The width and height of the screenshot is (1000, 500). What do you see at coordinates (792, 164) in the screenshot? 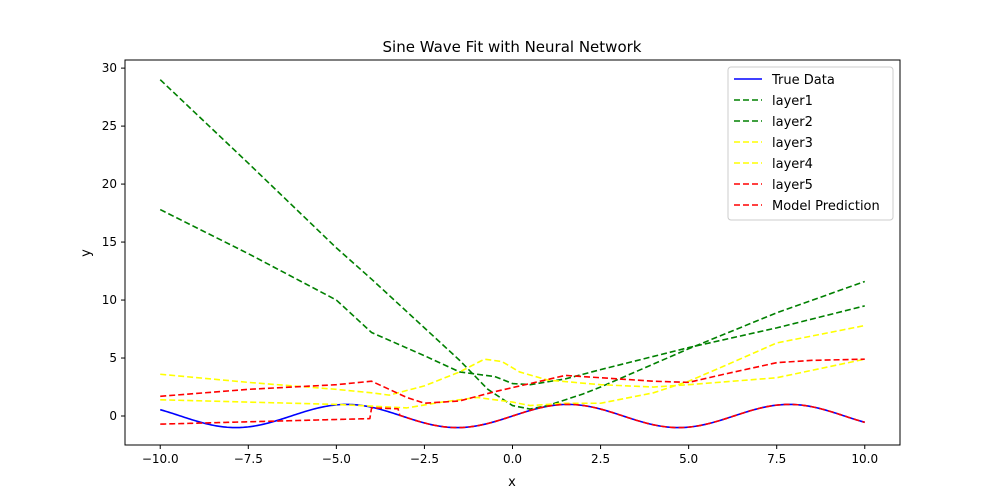
I see `legend-label: layer4` at bounding box center [792, 164].